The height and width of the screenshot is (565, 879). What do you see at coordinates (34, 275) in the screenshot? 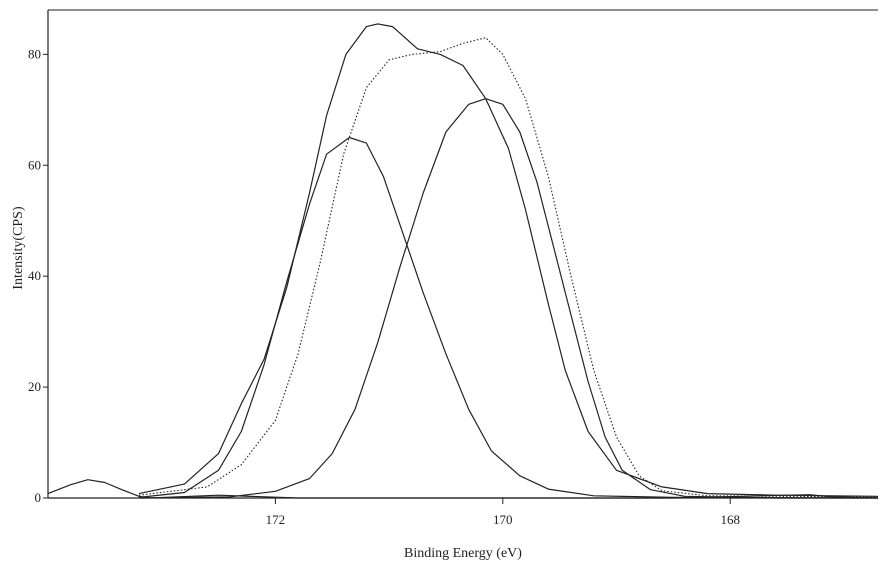
I see `y-tick-label: 40` at bounding box center [34, 275].